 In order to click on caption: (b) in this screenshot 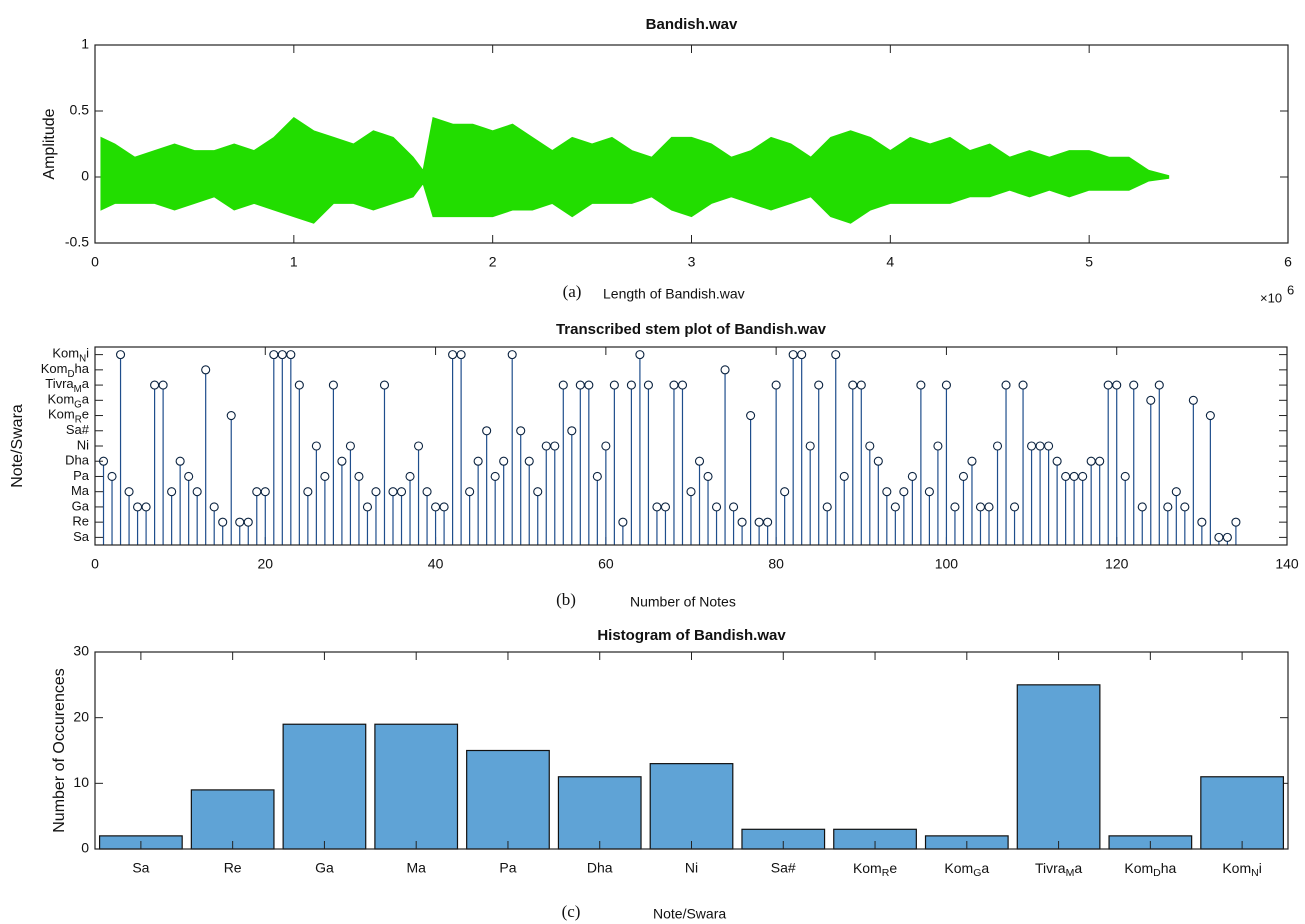, I will do `click(566, 599)`.